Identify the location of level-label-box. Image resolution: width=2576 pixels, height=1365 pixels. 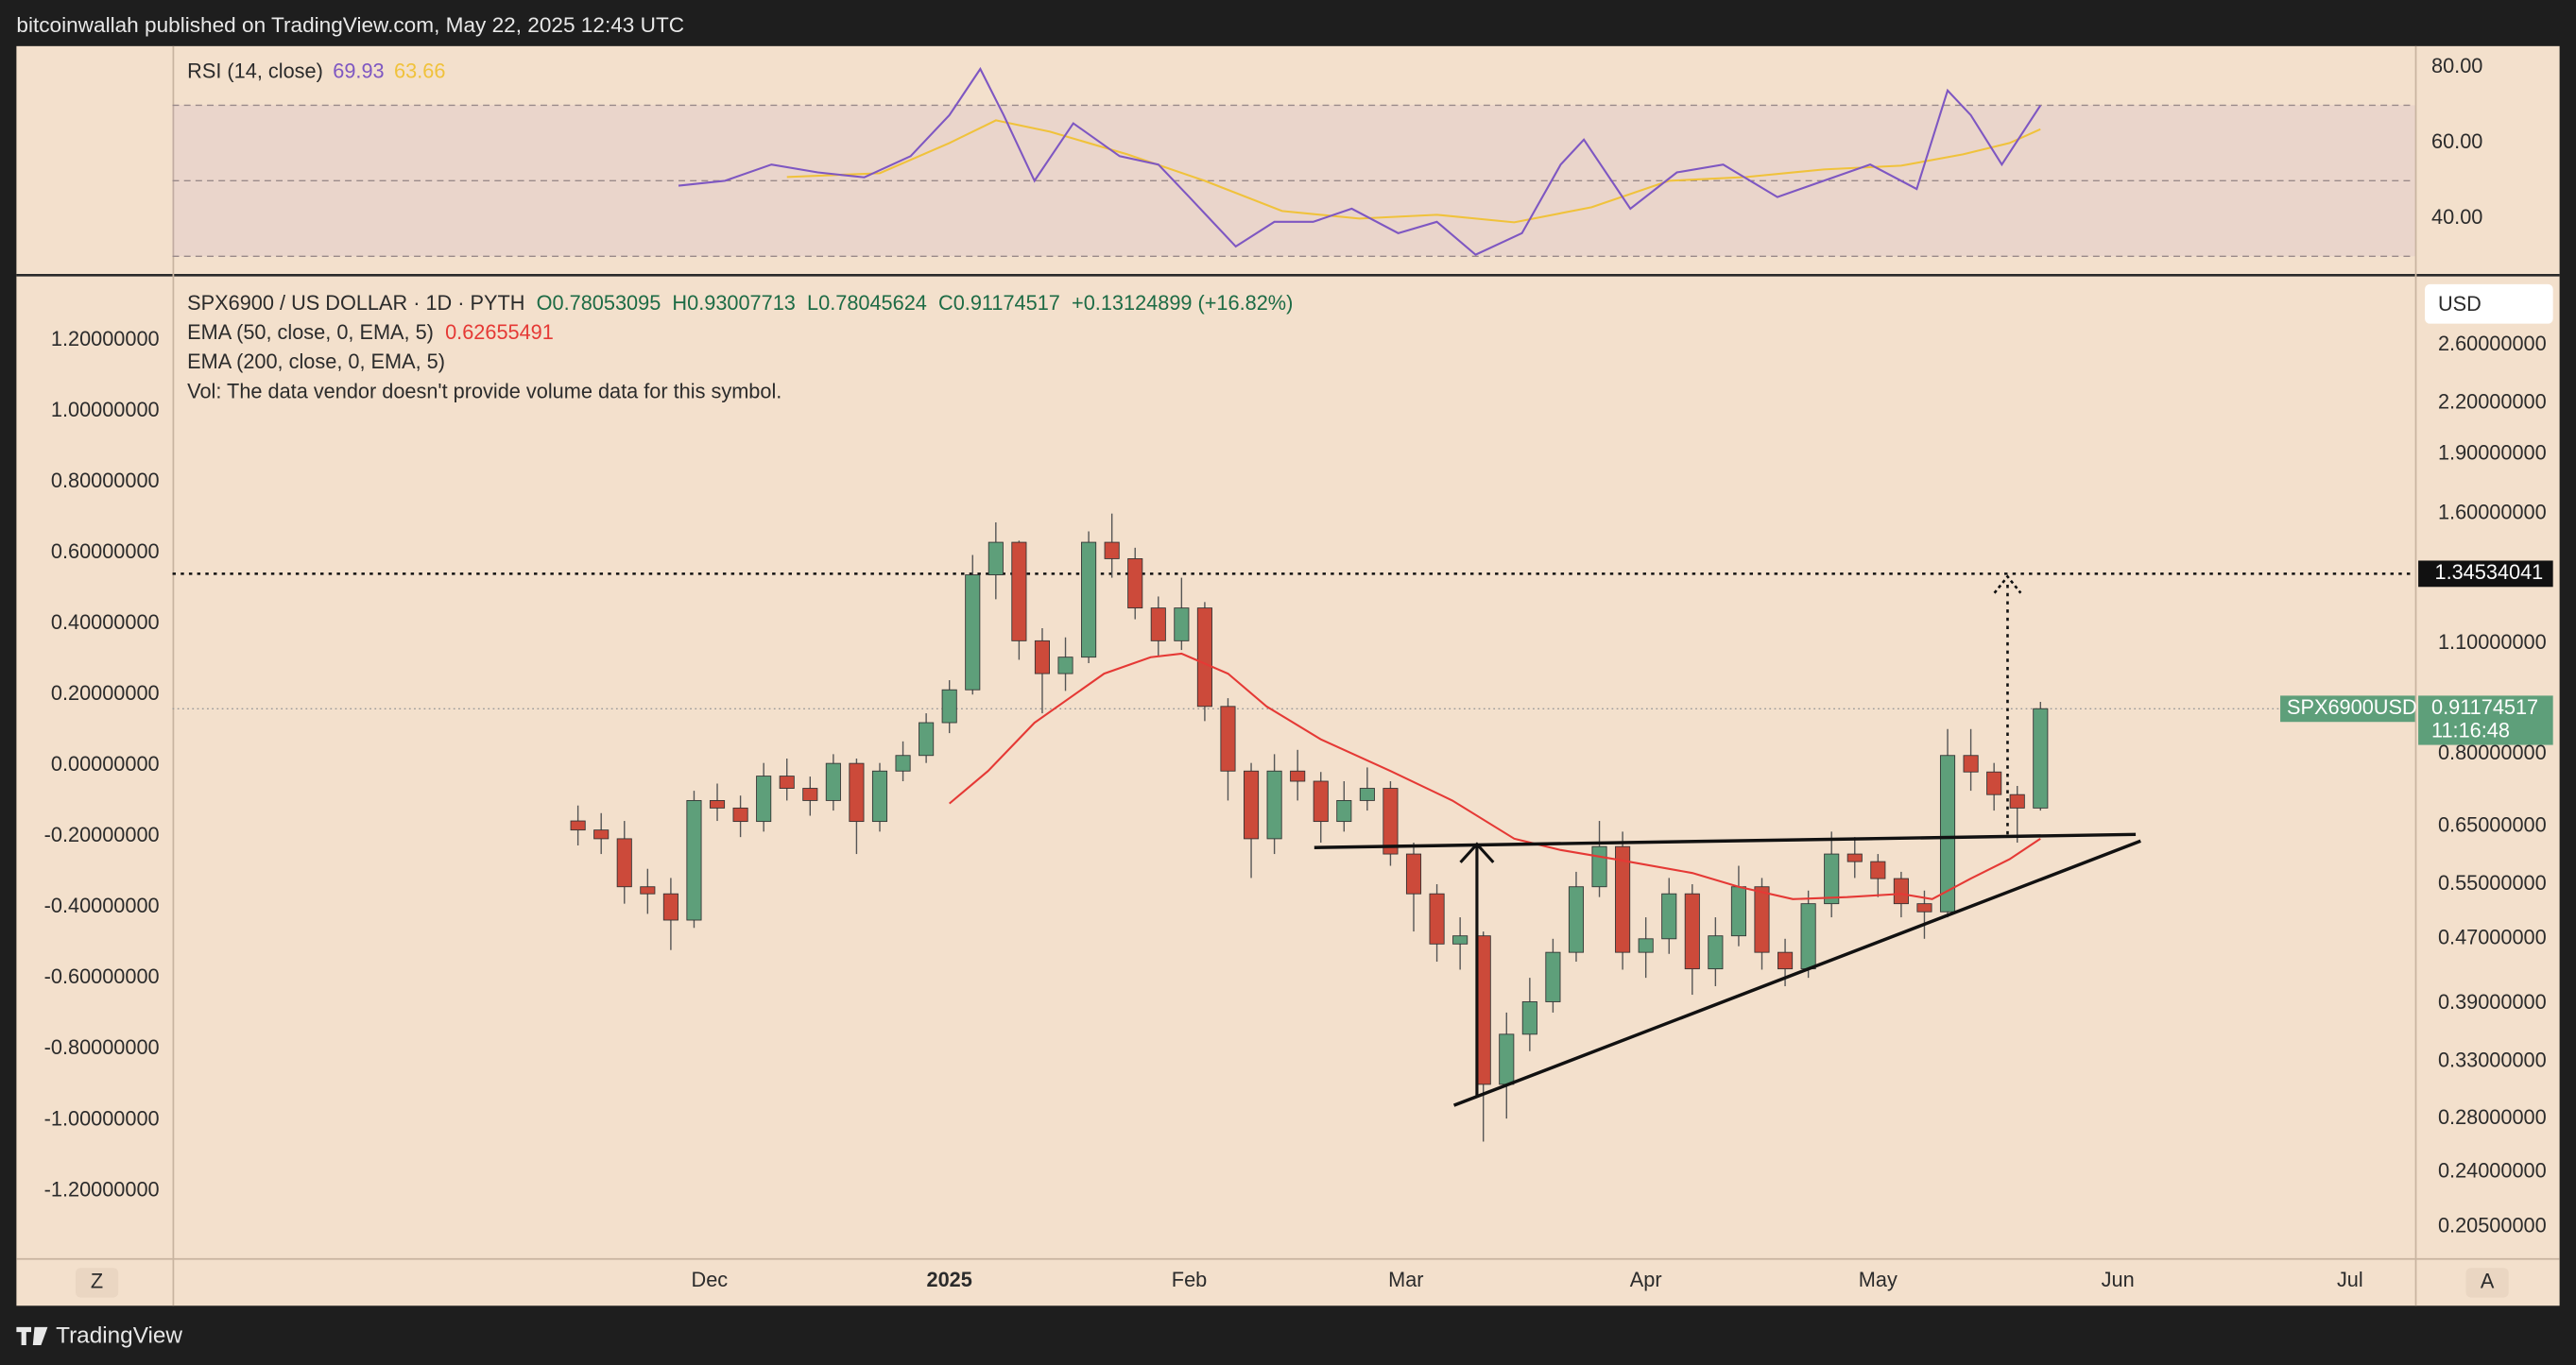
(2485, 574).